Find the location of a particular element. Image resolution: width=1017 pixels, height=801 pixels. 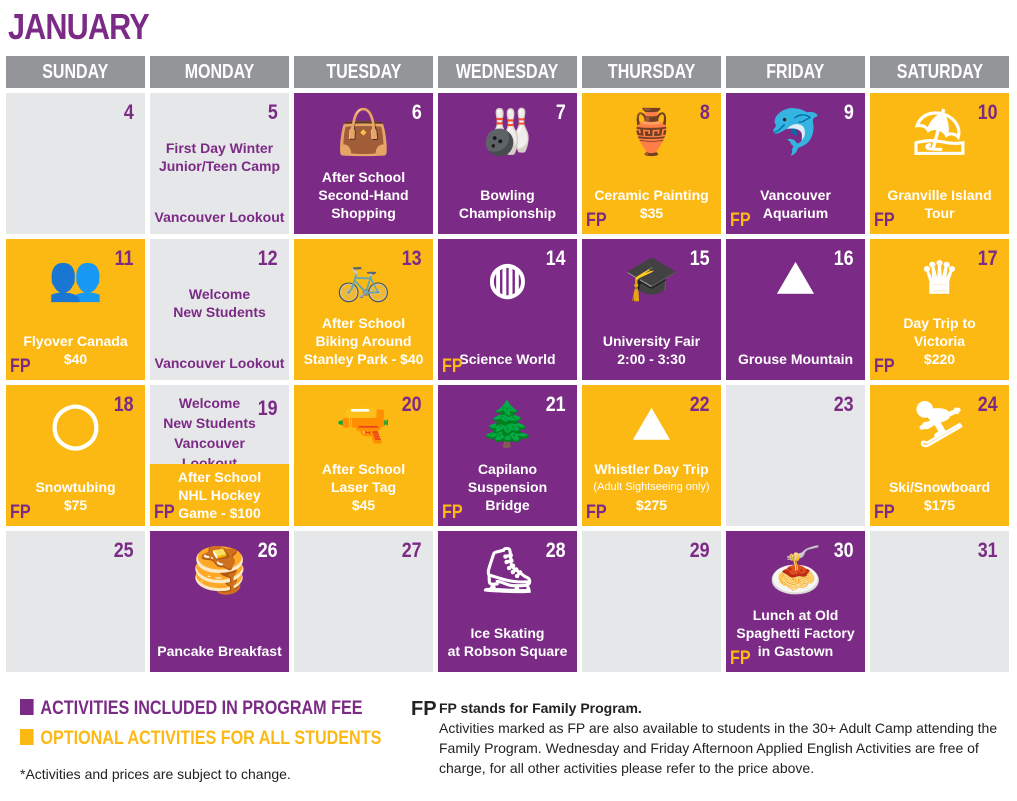

event-line: Science World is located at coordinates (507, 359).